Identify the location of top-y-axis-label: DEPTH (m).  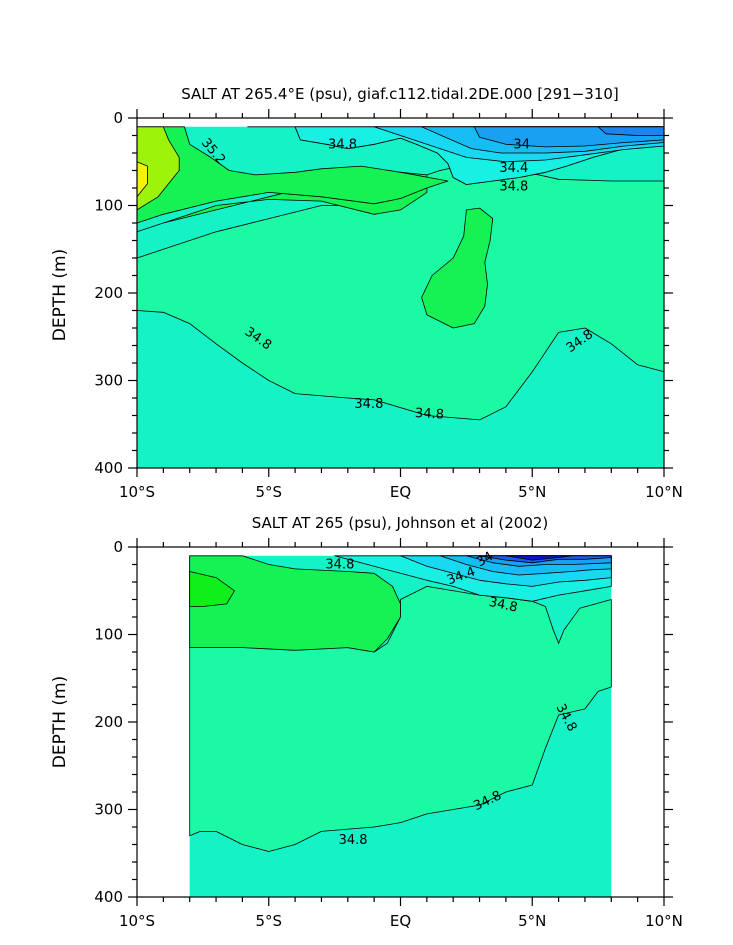
(60, 295).